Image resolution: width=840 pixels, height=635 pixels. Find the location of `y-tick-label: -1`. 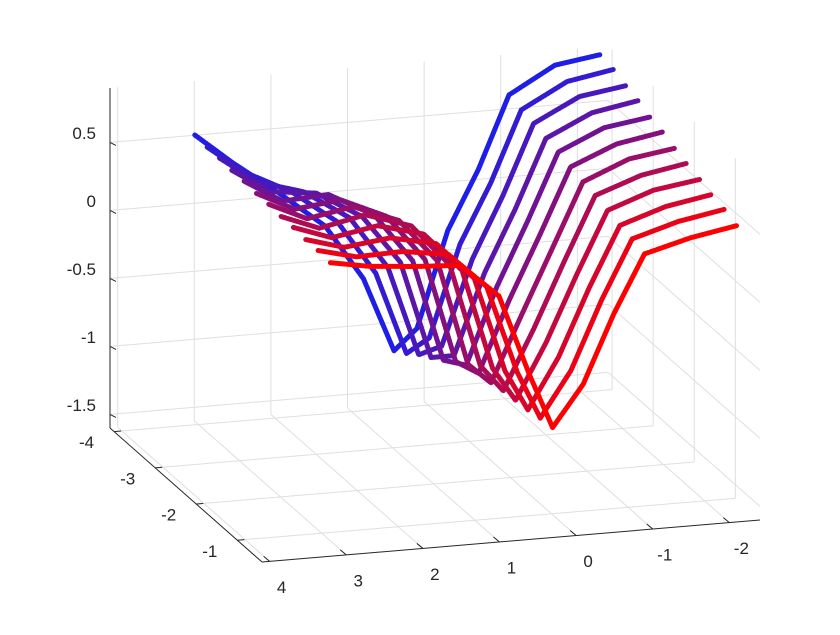

y-tick-label: -1 is located at coordinates (209, 551).